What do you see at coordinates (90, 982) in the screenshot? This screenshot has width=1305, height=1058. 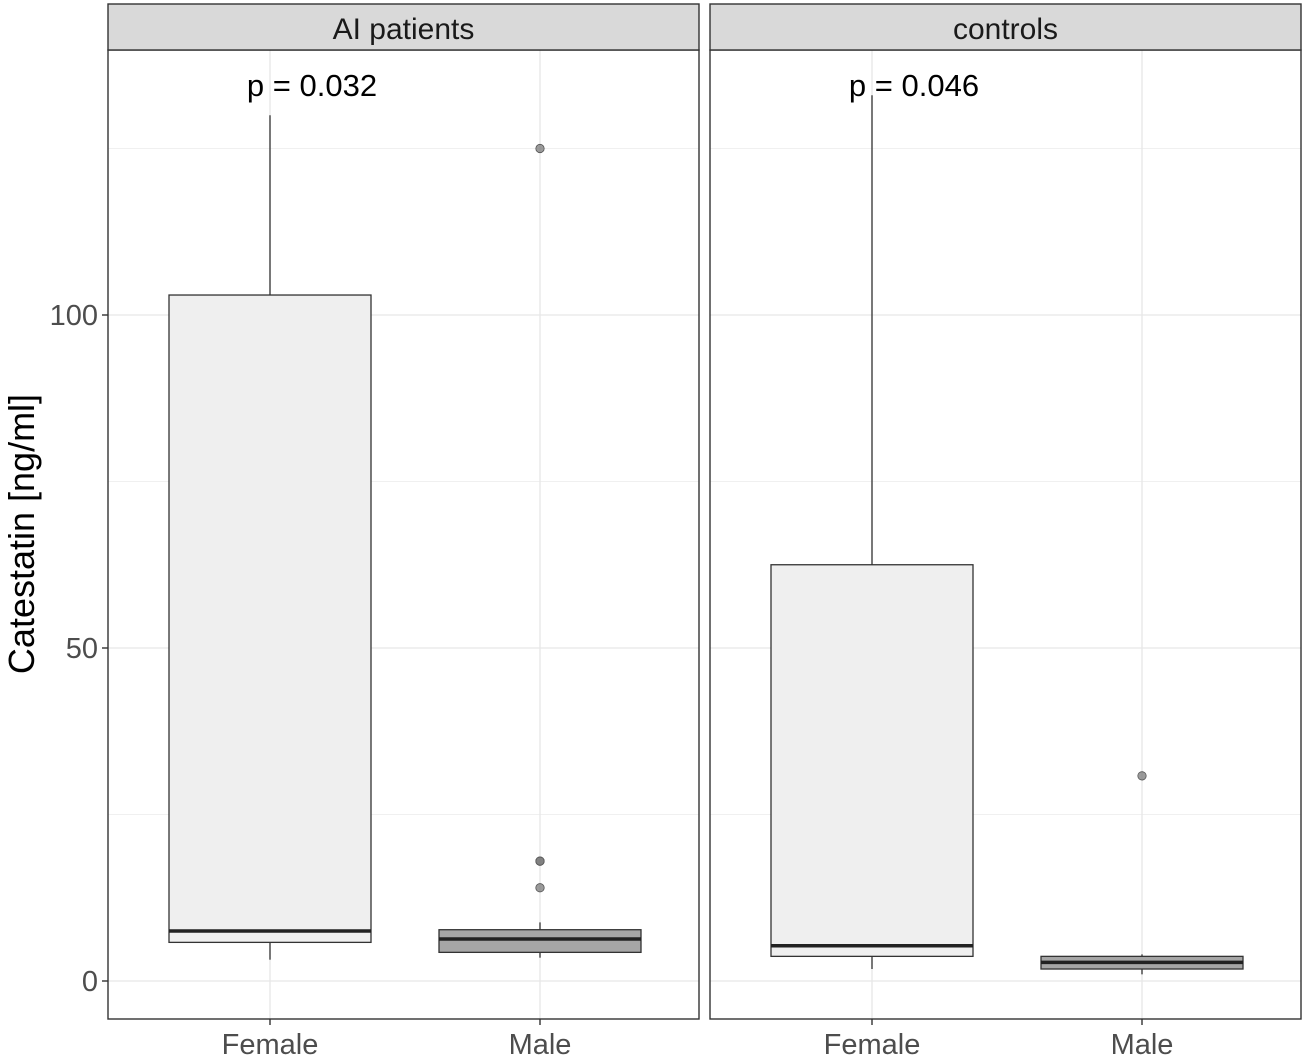 I see `y-tick-label: 0` at bounding box center [90, 982].